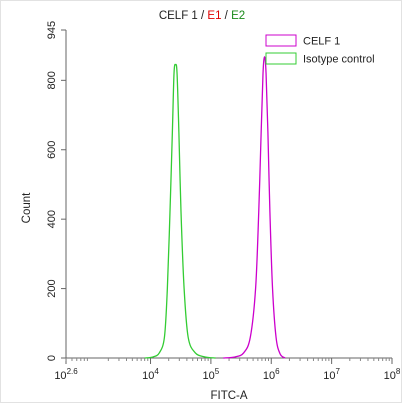  I want to click on y-tick-label: 800, so click(52, 80).